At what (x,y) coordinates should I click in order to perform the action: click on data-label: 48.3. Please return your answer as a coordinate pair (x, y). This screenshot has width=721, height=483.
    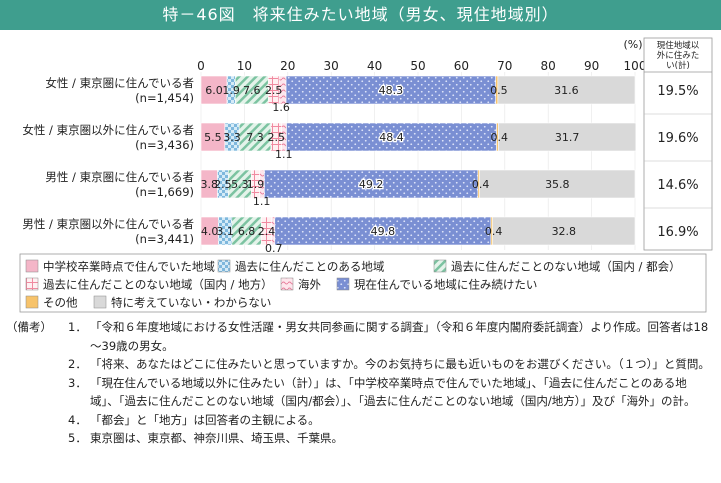
    Looking at the image, I should click on (391, 90).